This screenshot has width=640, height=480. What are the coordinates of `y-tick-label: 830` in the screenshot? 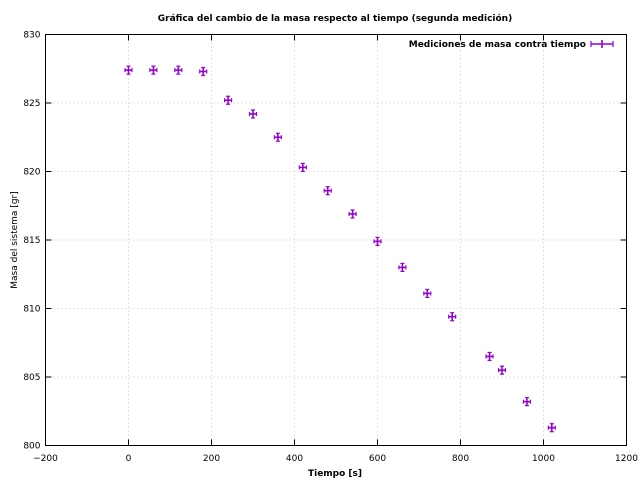 It's located at (31, 36).